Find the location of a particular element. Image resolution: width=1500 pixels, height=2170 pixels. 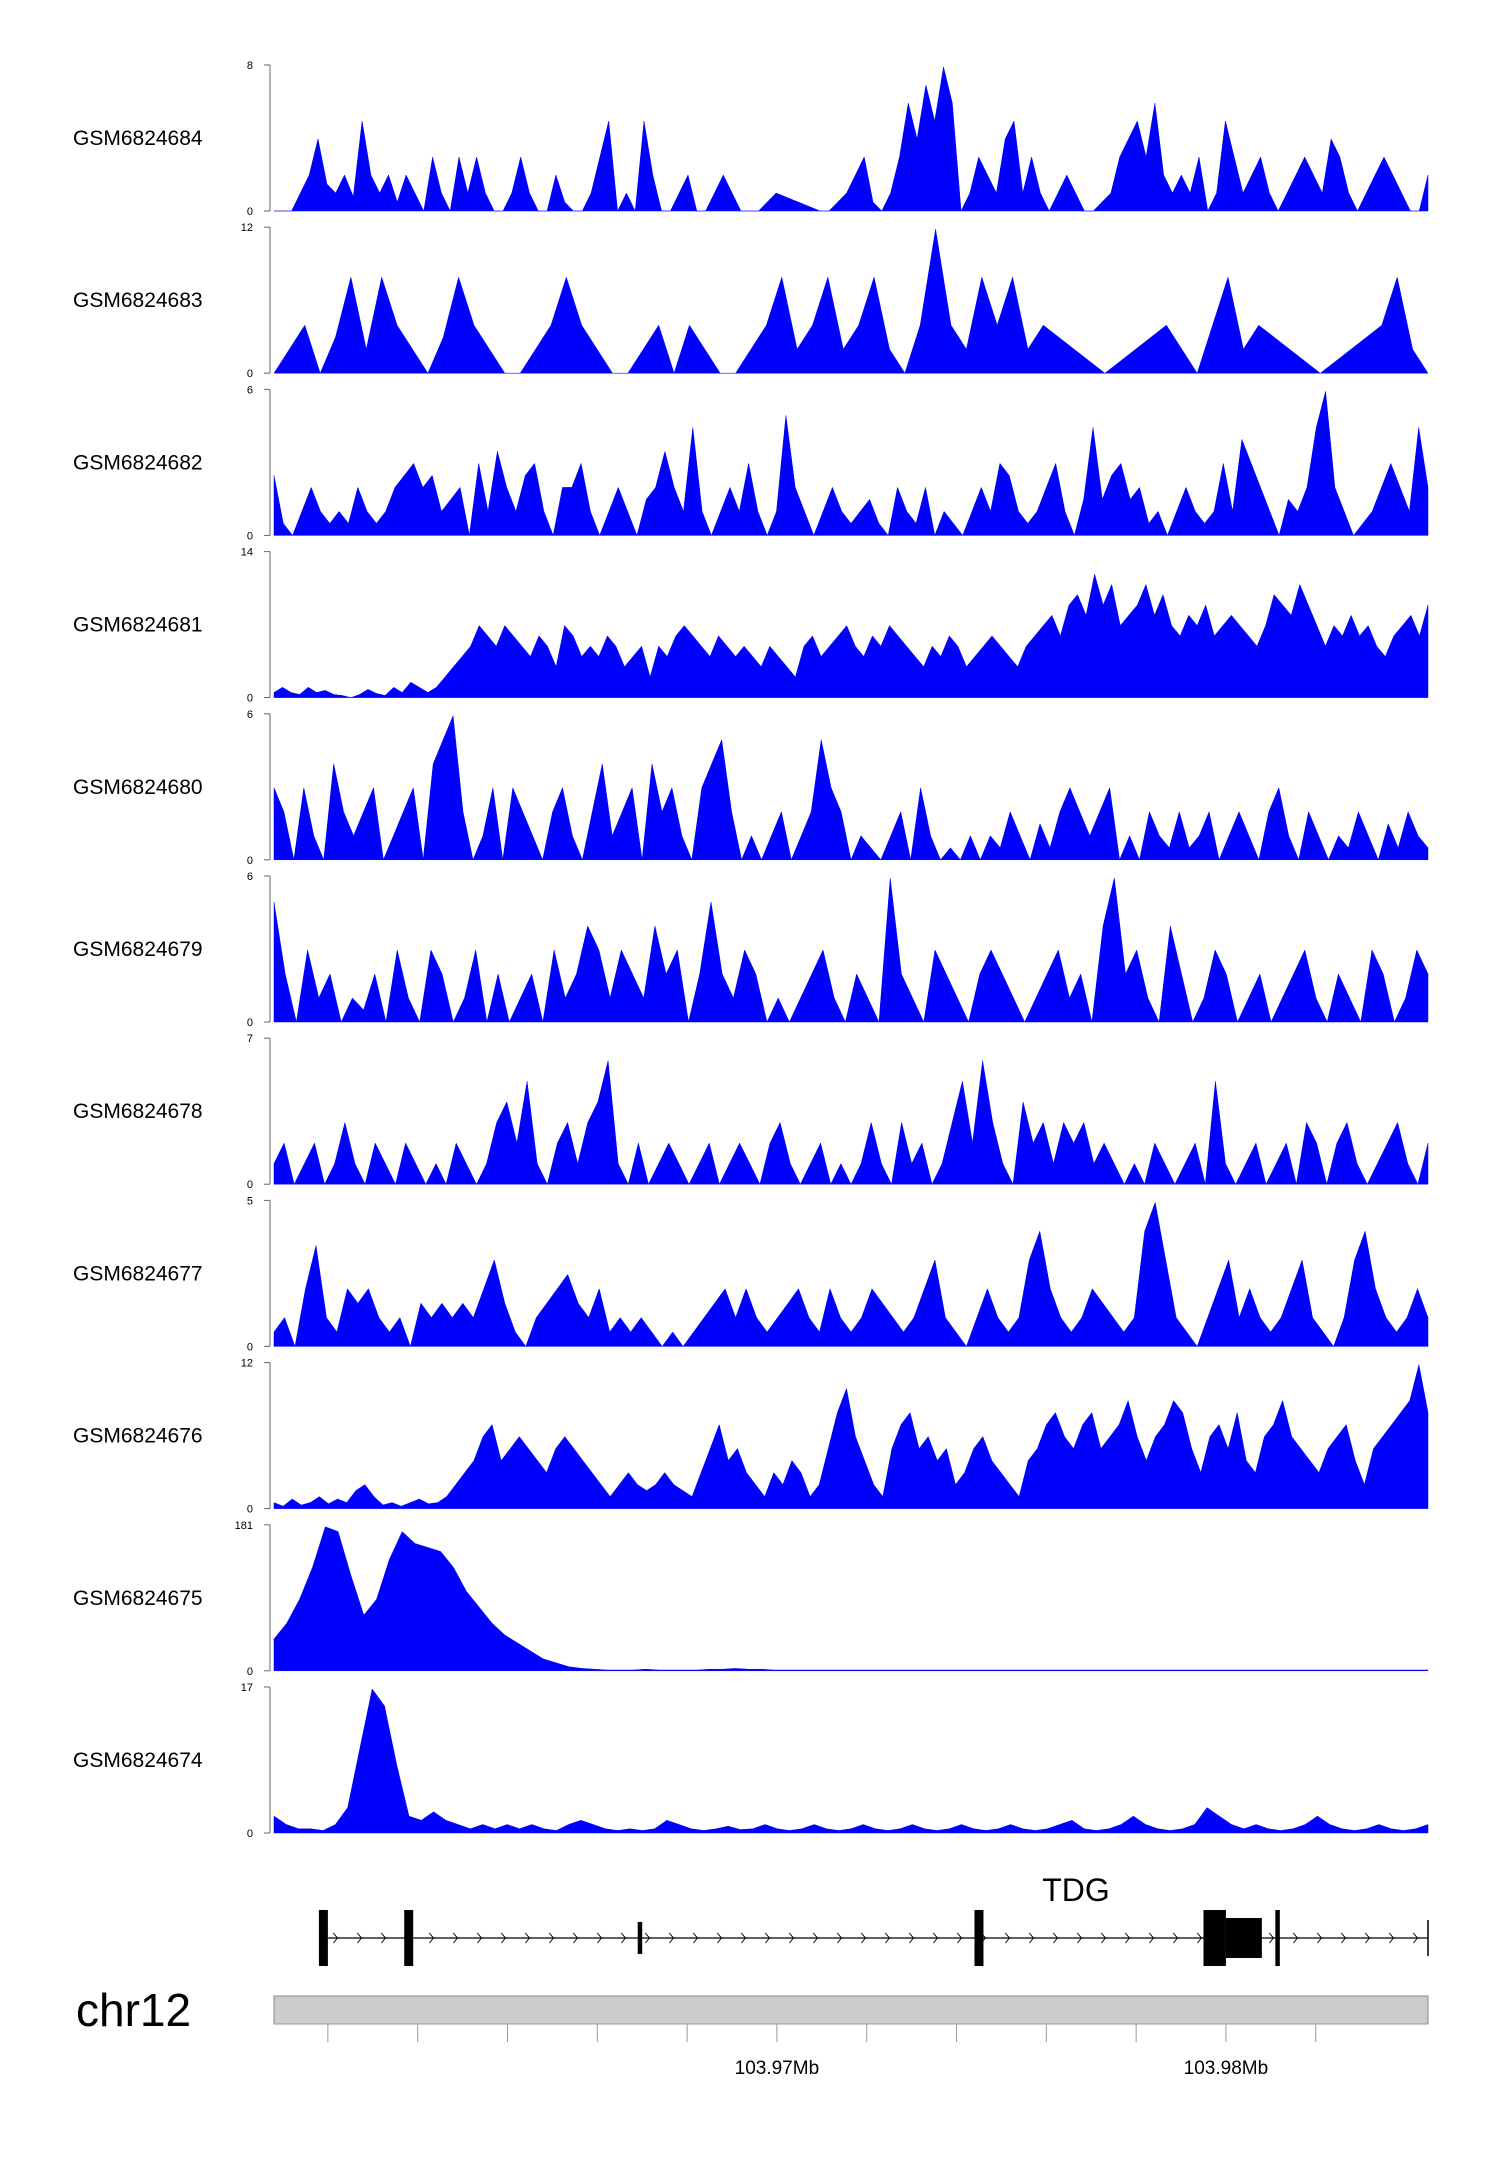

chromosome-ideogram: chr12 is located at coordinates (752, 2010).